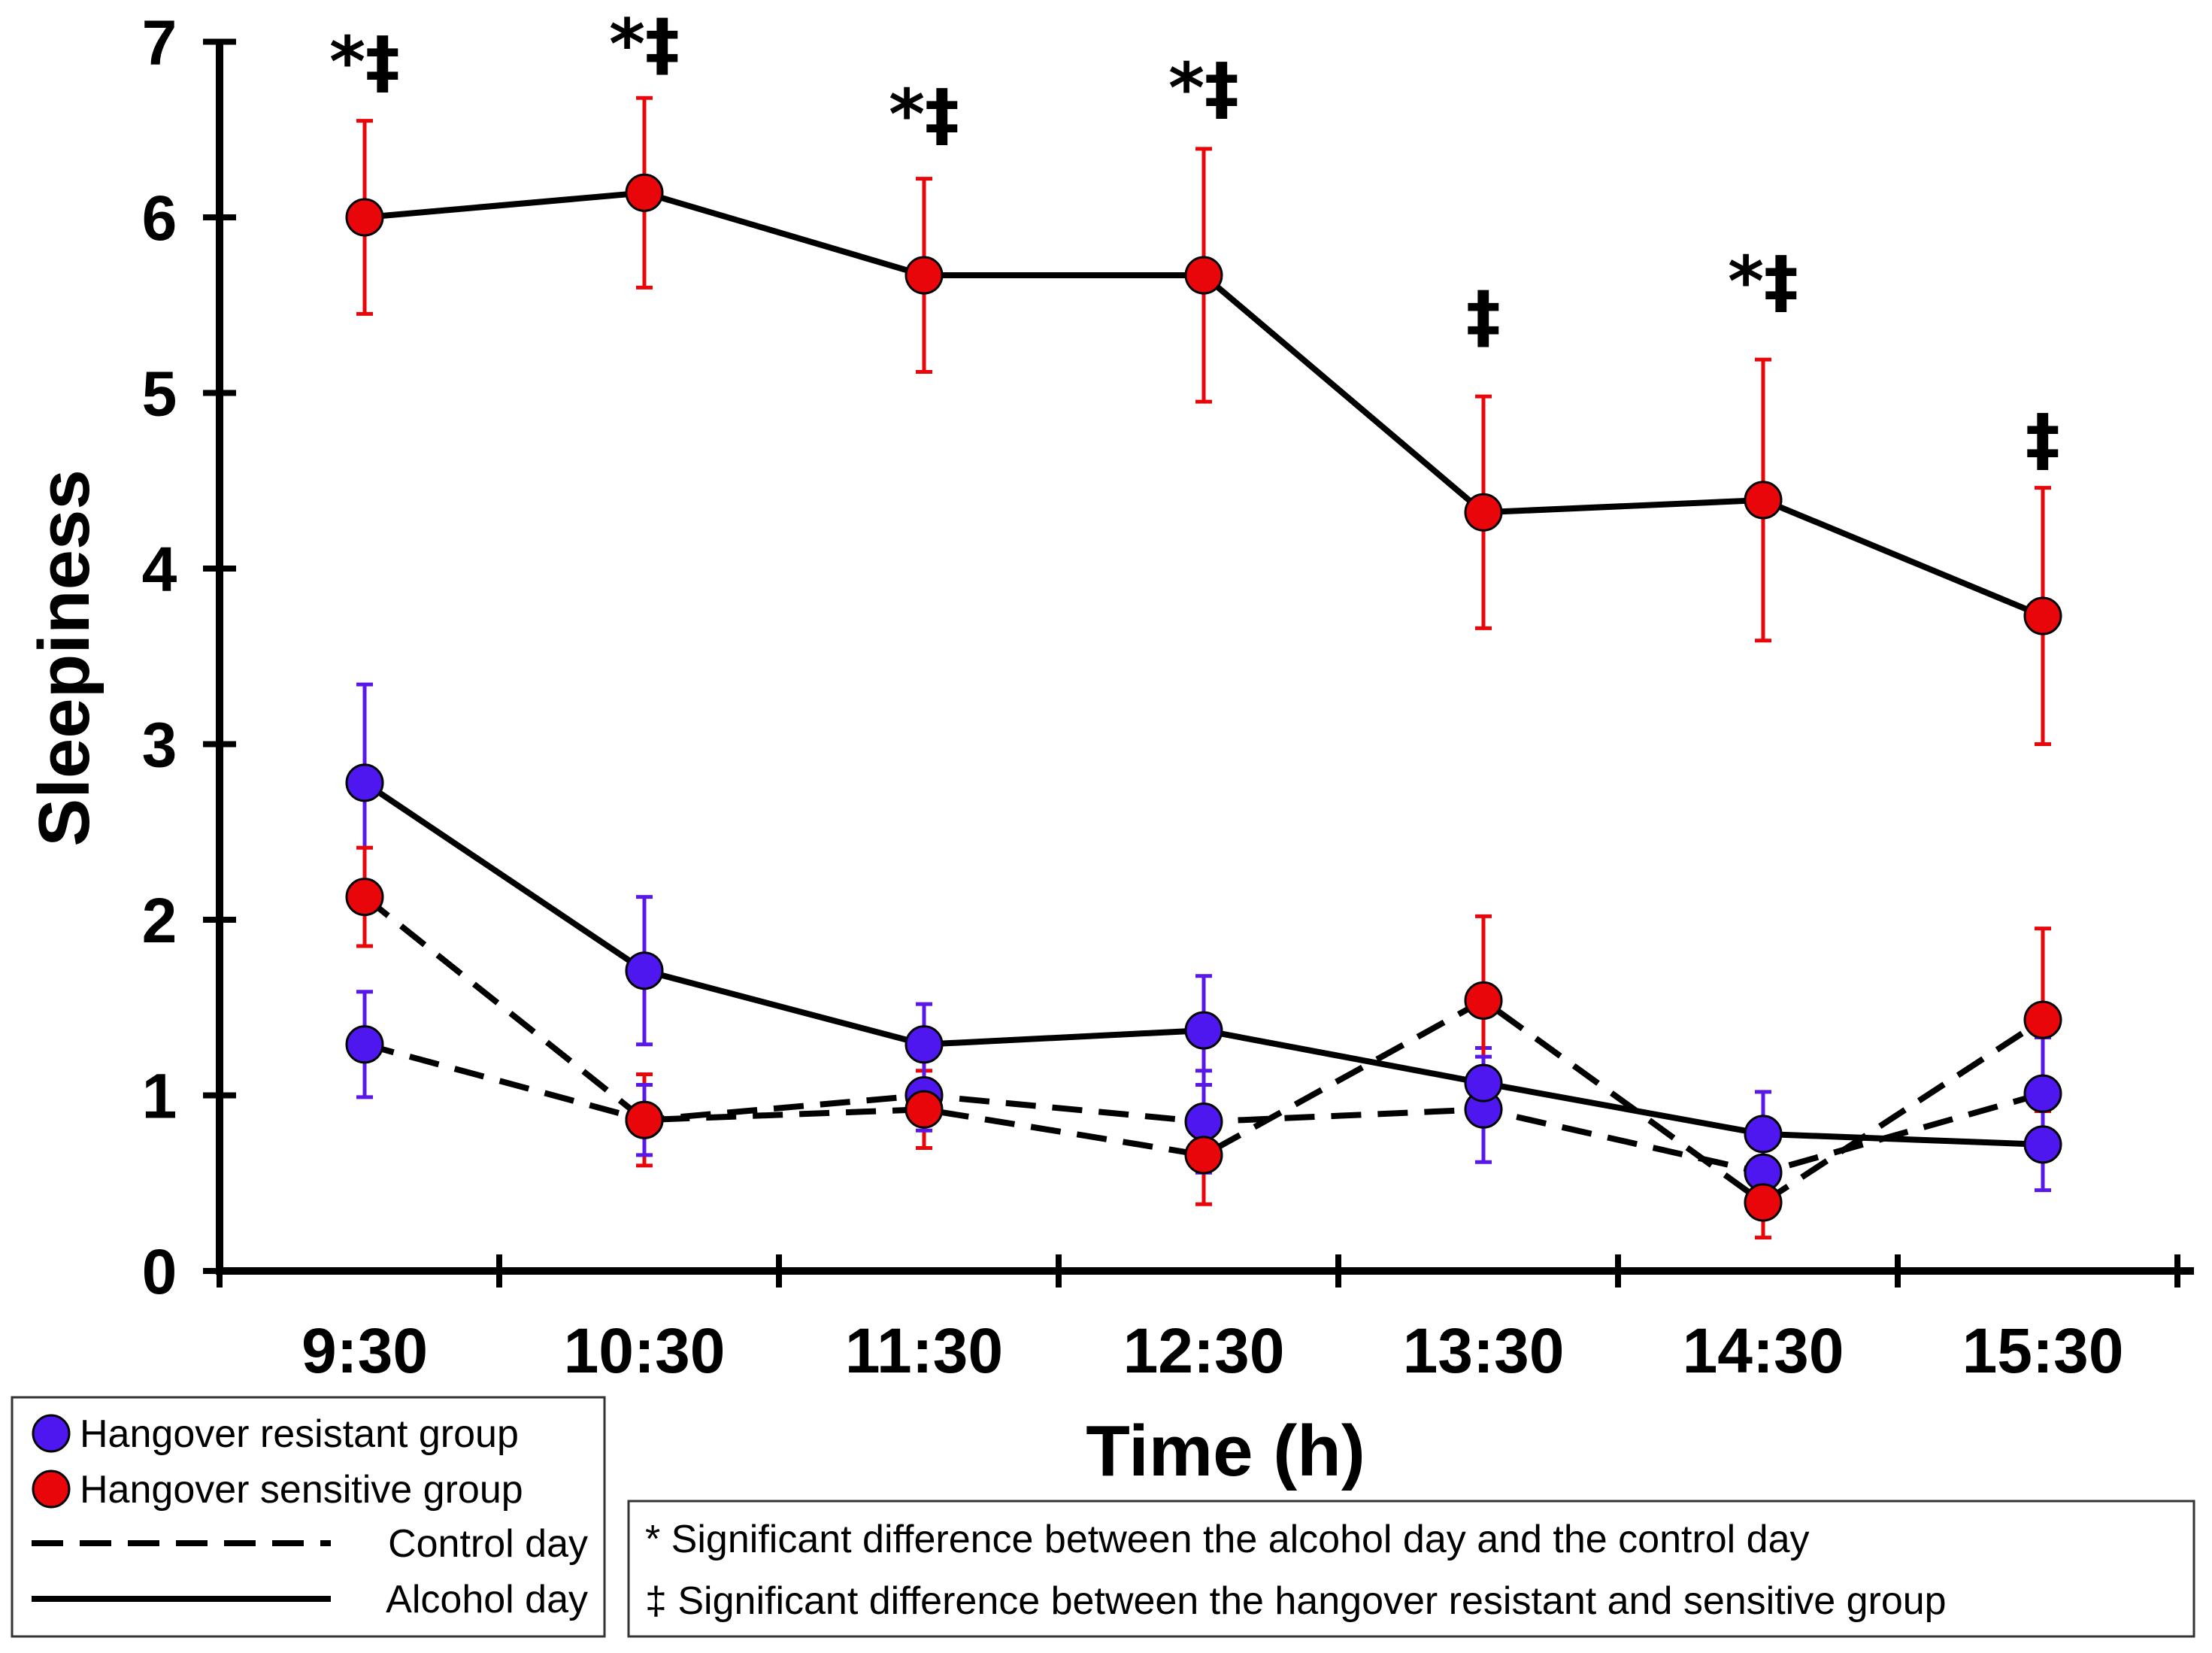 The height and width of the screenshot is (1653, 2212). What do you see at coordinates (299, 1434) in the screenshot?
I see `legend-resistant-label: Hangover resistant group` at bounding box center [299, 1434].